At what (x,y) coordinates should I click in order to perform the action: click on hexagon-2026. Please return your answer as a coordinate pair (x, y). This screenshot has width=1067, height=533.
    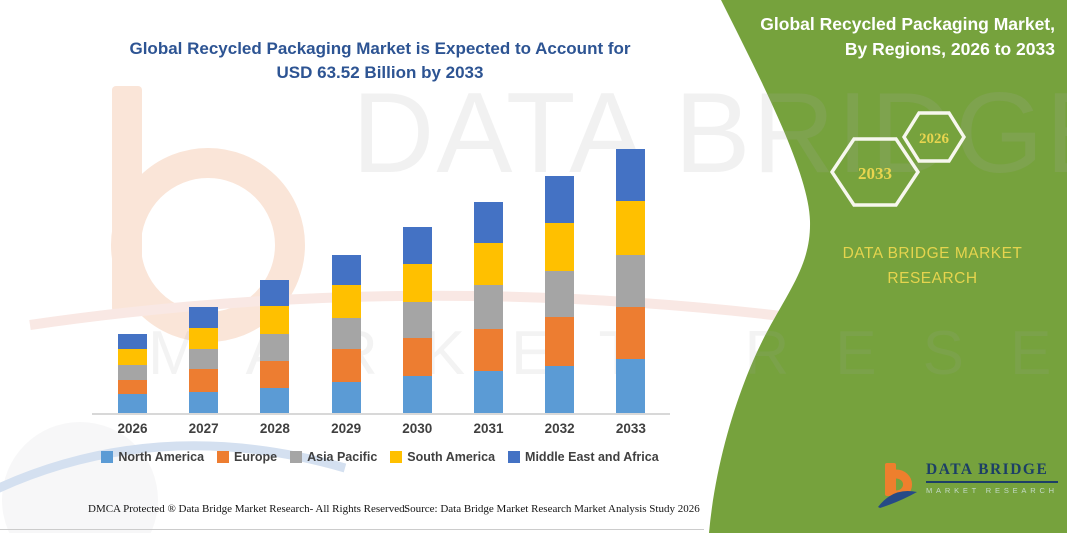
    Looking at the image, I should click on (934, 137).